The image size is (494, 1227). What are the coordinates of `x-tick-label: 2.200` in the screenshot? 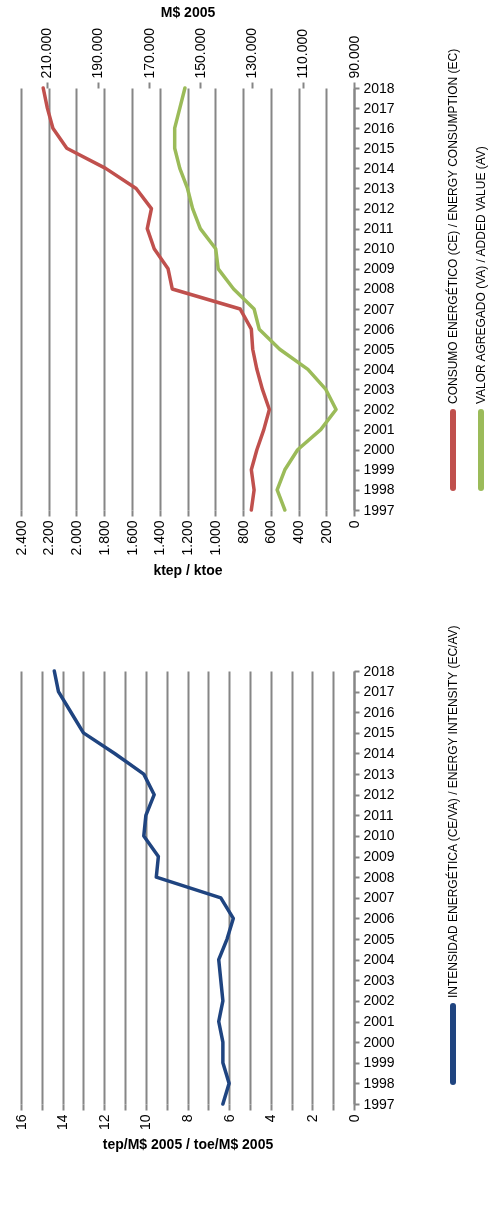 It's located at (48, 538).